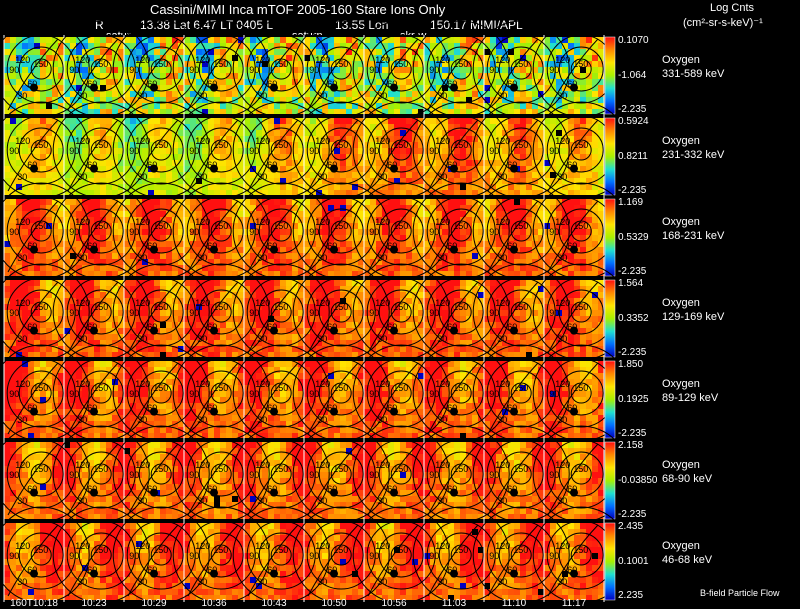 The image size is (800, 609). What do you see at coordinates (99, 25) in the screenshot?
I see `radius-label: R` at bounding box center [99, 25].